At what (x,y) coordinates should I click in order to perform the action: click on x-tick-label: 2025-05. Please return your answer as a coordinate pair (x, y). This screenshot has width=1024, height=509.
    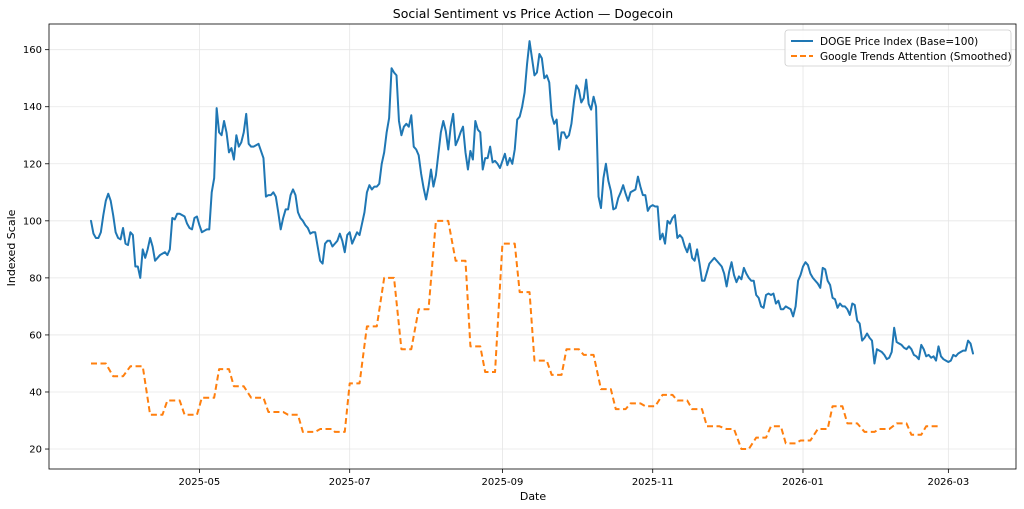
    Looking at the image, I should click on (200, 482).